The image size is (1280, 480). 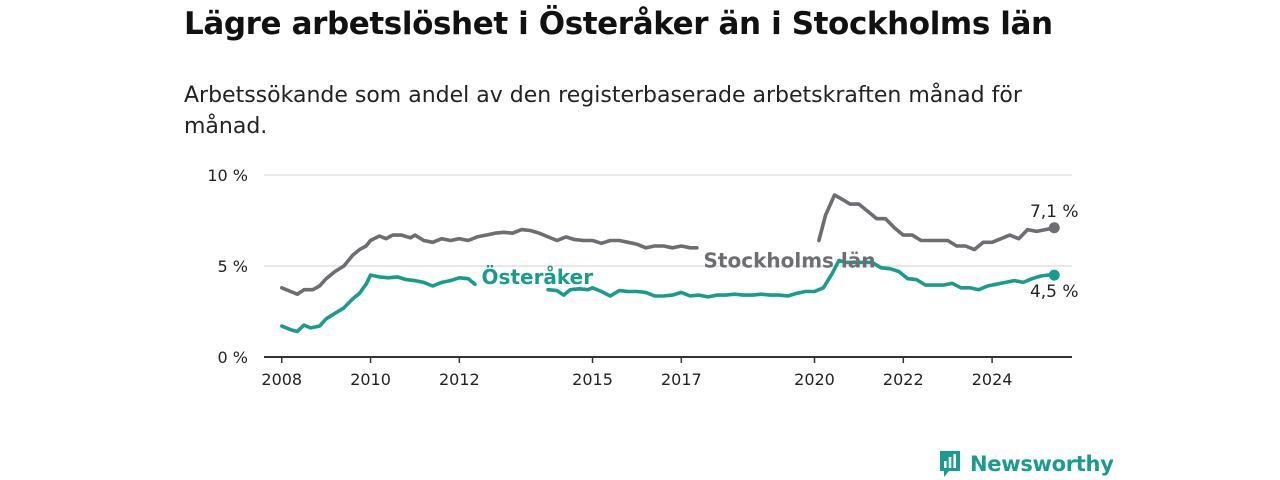 I want to click on x-tick-label: 2024, so click(x=992, y=379).